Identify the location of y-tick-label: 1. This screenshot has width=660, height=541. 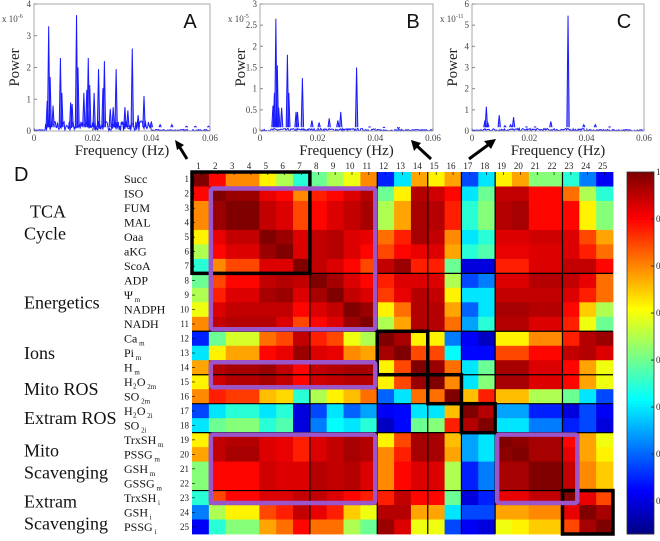
(29, 99).